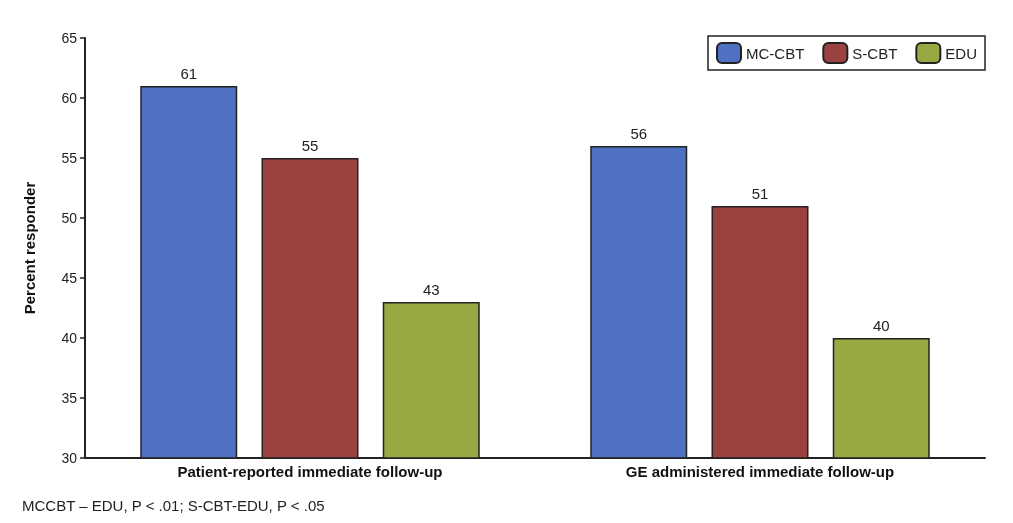 This screenshot has height=523, width=1013. Describe the element at coordinates (189, 73) in the screenshot. I see `data-label: 61` at that location.